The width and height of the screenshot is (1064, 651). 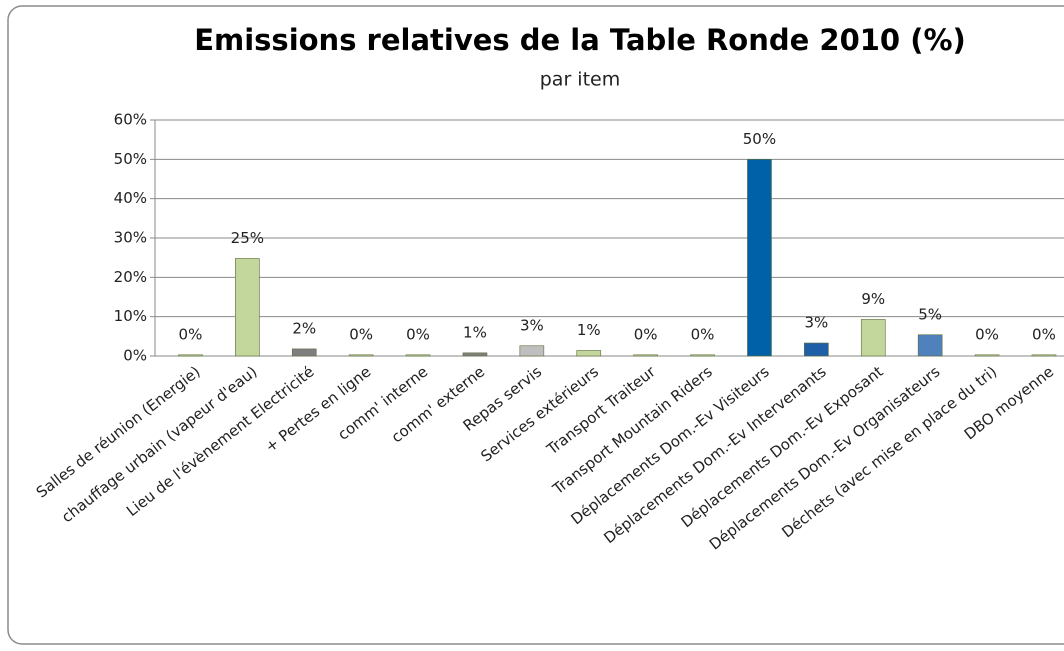 I want to click on value-label: 5%, so click(x=930, y=314).